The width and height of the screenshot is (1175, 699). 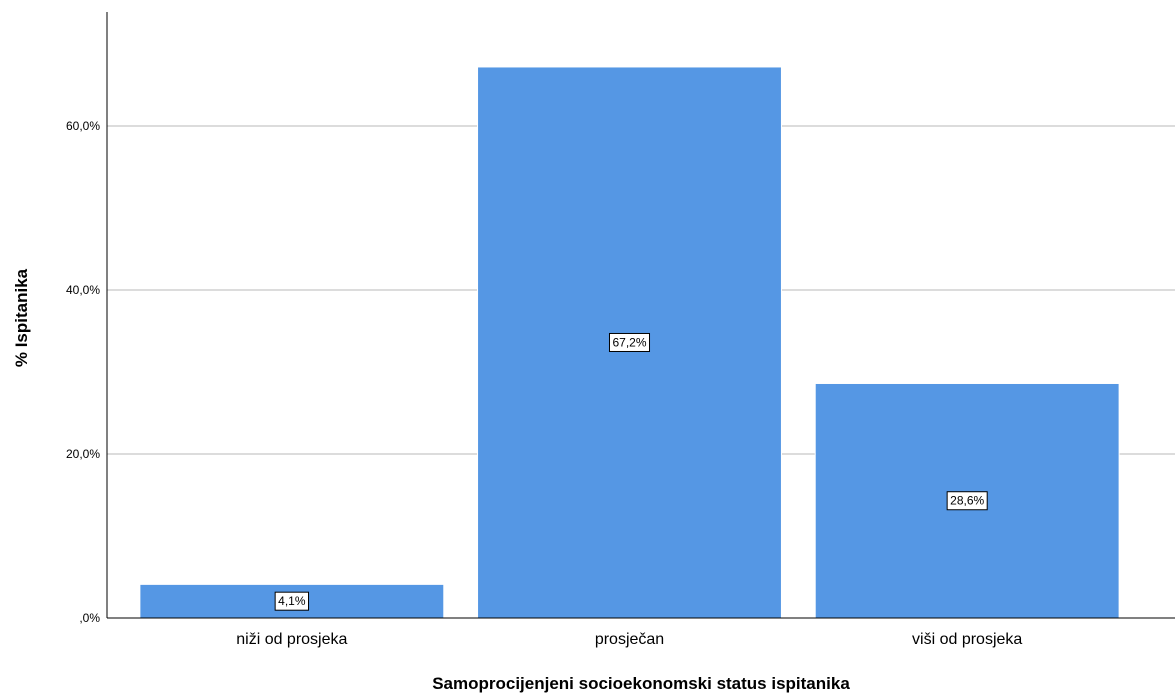 I want to click on y-tick-labels: ,0% 20,0% 40,0% 60,0%, so click(x=83, y=372).